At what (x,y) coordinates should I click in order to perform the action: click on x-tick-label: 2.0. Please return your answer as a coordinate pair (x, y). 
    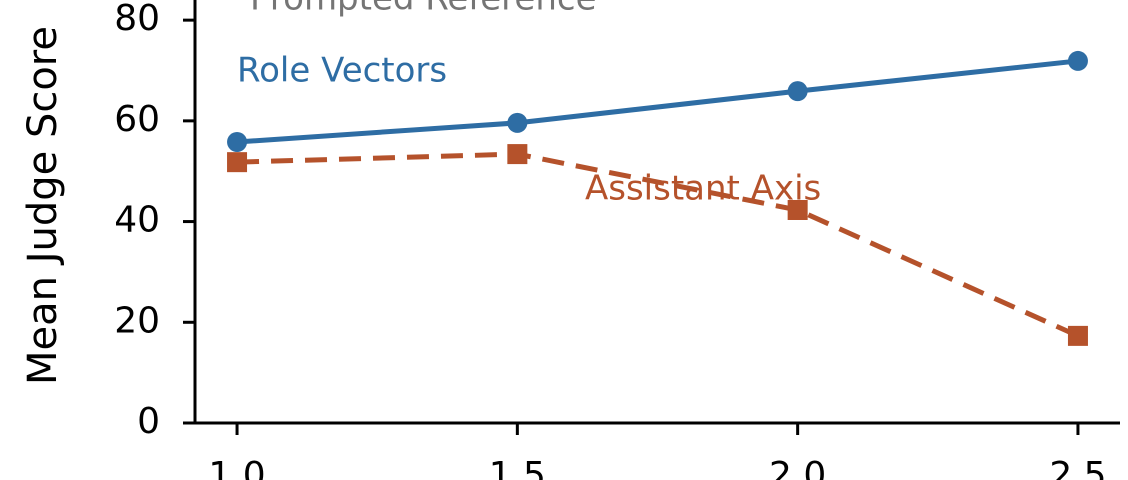
    Looking at the image, I should click on (797, 467).